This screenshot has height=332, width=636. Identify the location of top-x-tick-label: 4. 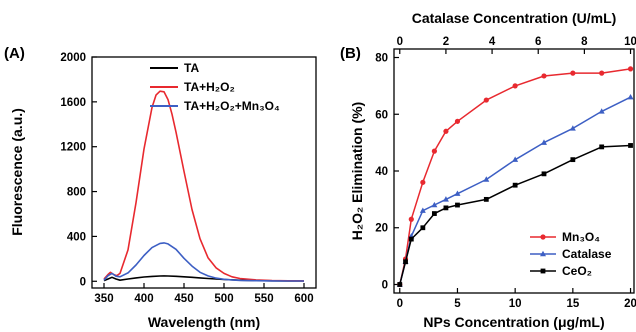
(492, 42).